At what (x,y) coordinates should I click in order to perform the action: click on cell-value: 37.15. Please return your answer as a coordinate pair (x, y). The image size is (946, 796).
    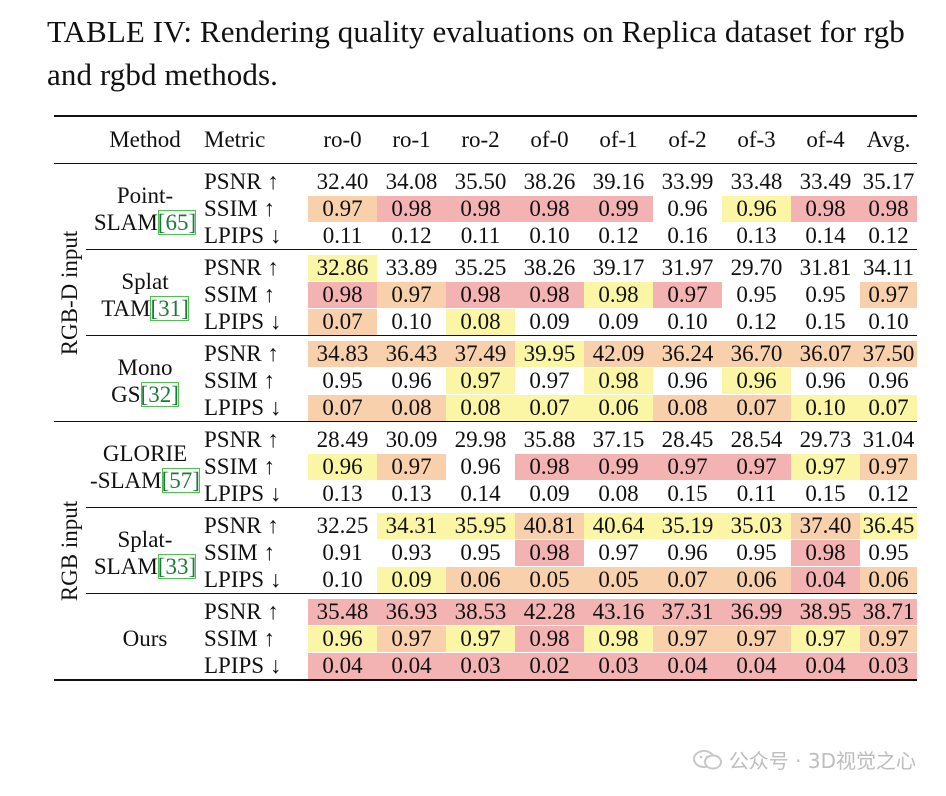
    Looking at the image, I should click on (618, 439).